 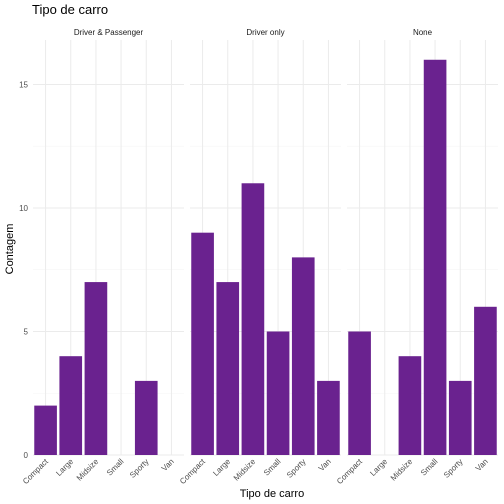 I want to click on y-tick-label: 5, so click(x=26, y=331).